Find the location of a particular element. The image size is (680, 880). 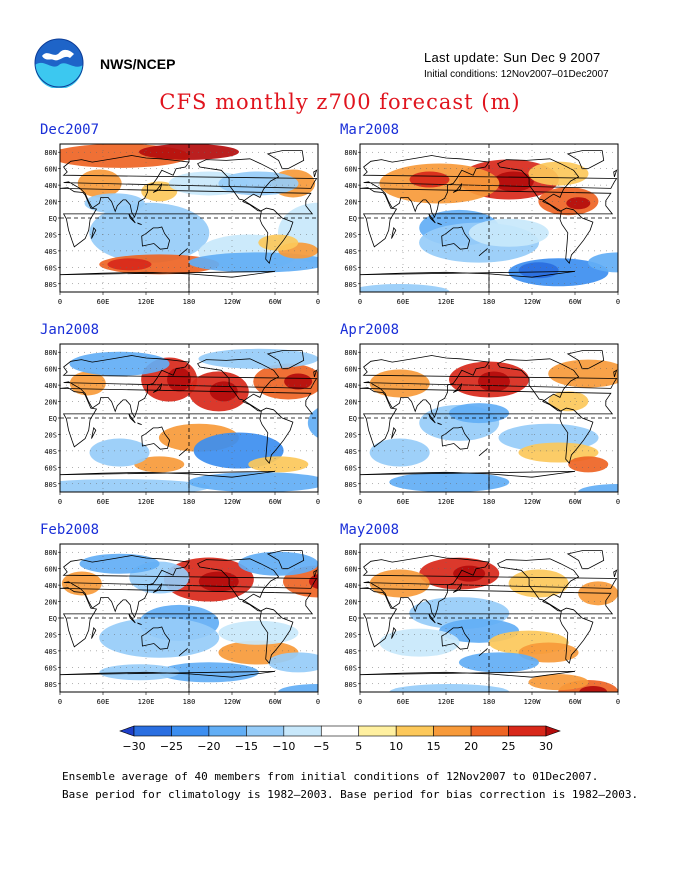

colorbar-label: −20 is located at coordinates (208, 746).